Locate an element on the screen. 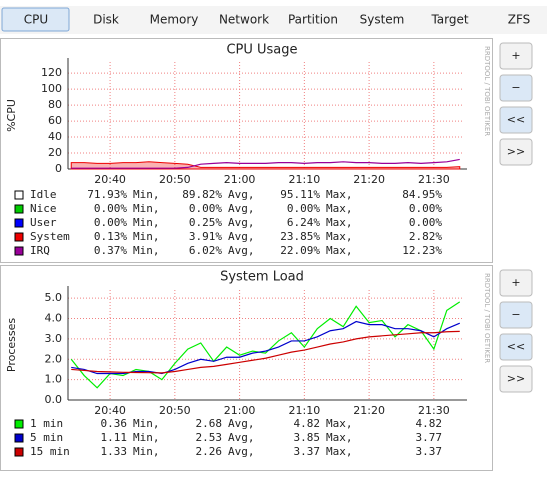 Image resolution: width=547 pixels, height=477 pixels. legend-name: Idle is located at coordinates (43, 194).